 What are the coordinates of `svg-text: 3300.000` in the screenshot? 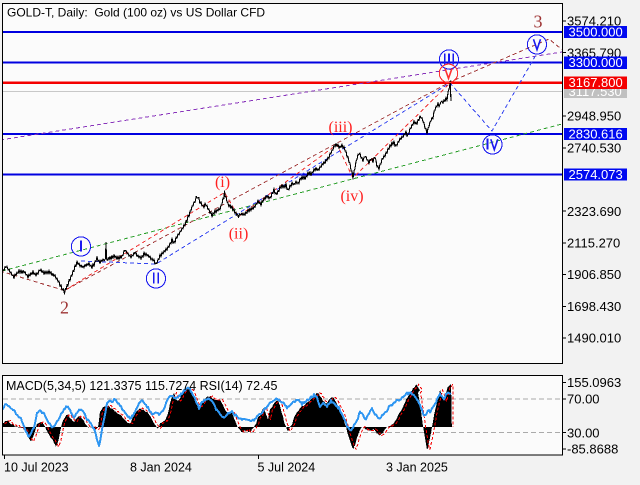 It's located at (596, 62).